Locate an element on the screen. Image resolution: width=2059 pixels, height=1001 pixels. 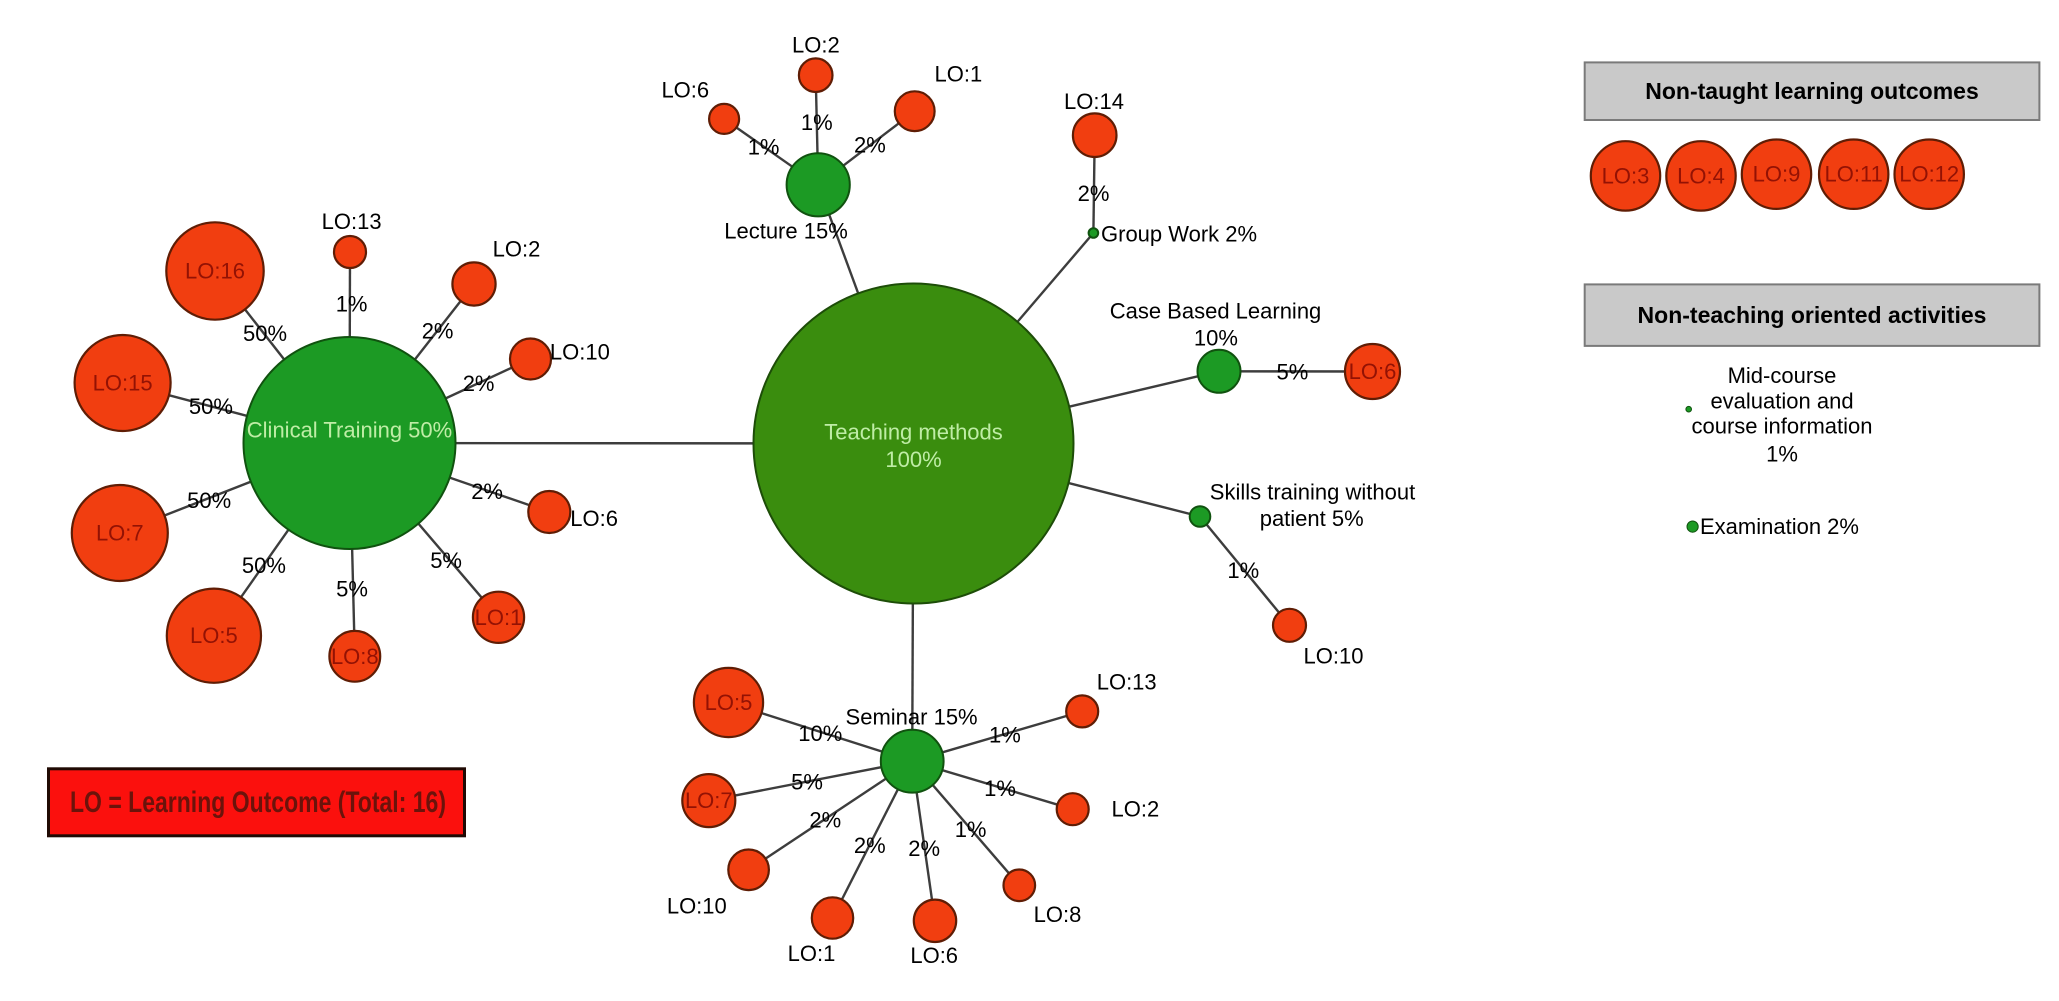
svg-text: Clinical Training 50% is located at coordinates (349, 430).